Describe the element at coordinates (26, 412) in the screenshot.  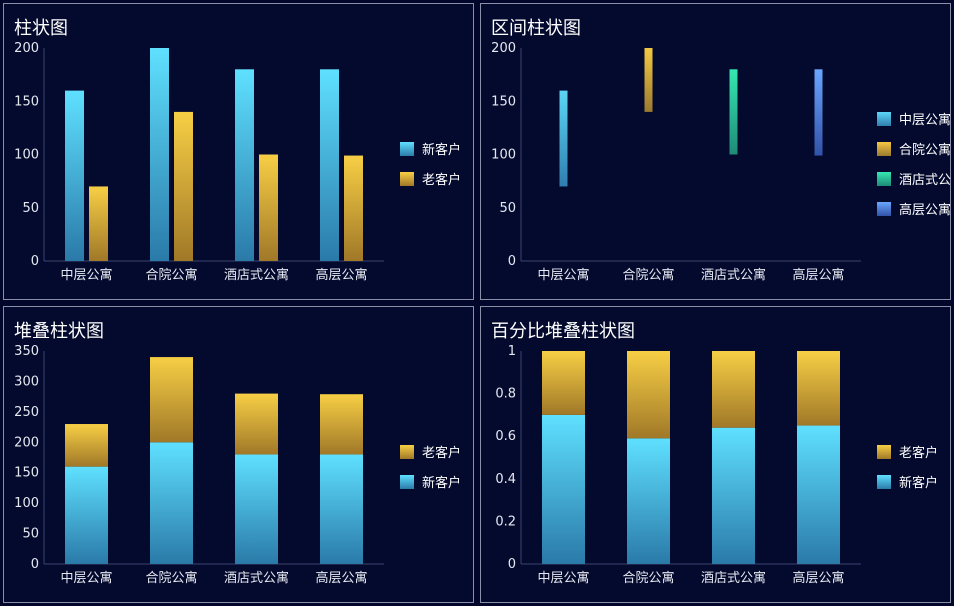
I see `y-tick-label: 250` at that location.